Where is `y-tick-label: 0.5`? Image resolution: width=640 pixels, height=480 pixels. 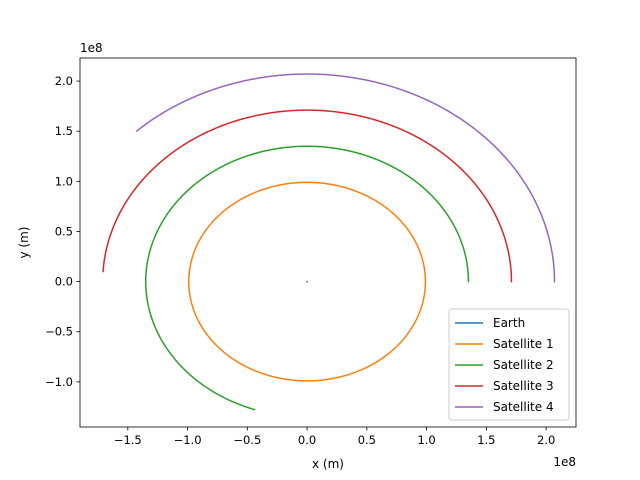
y-tick-label: 0.5 is located at coordinates (64, 231).